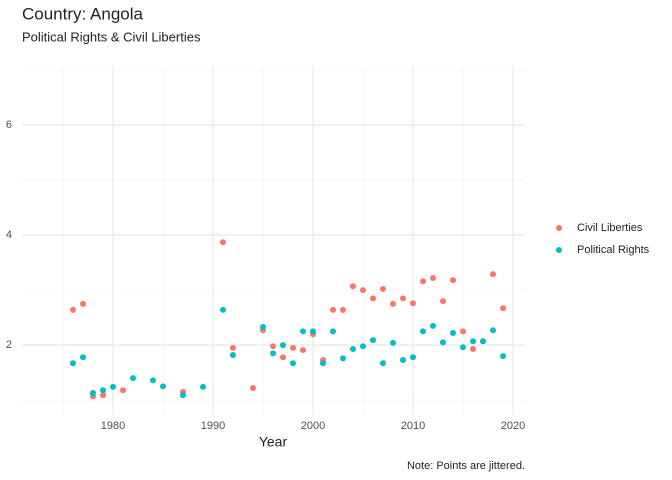 The width and height of the screenshot is (672, 480). Describe the element at coordinates (610, 228) in the screenshot. I see `legend-label: Civil Liberties` at that location.